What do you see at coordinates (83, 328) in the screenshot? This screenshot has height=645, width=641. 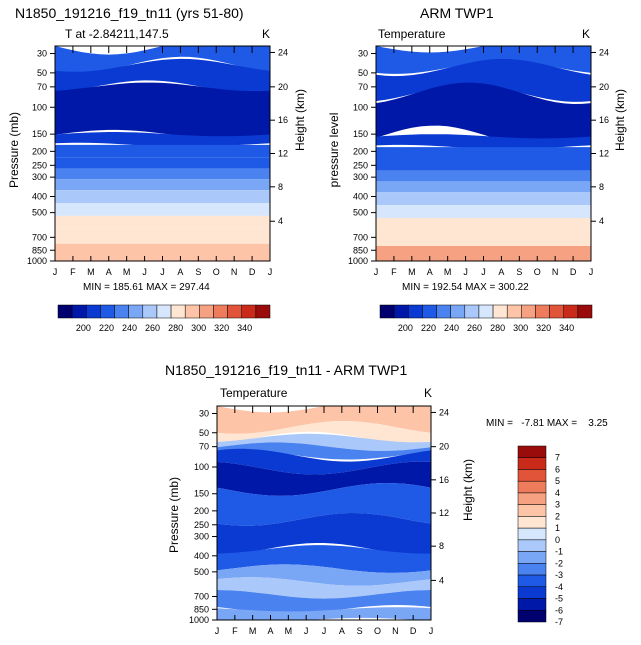 I see `colorbar-label: 200` at bounding box center [83, 328].